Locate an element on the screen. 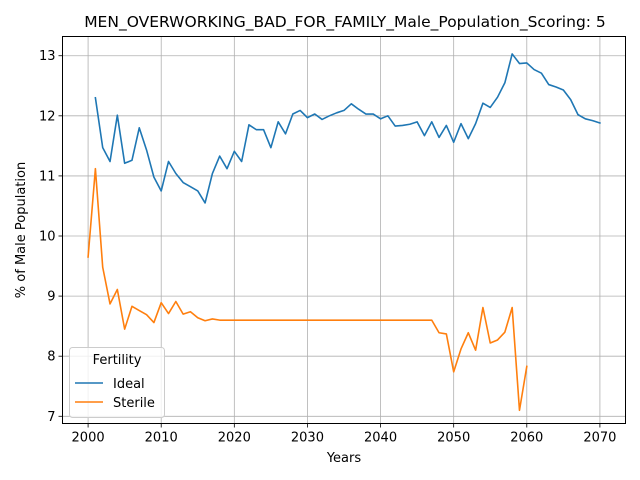  legend-label-ideal: Ideal is located at coordinates (129, 384).